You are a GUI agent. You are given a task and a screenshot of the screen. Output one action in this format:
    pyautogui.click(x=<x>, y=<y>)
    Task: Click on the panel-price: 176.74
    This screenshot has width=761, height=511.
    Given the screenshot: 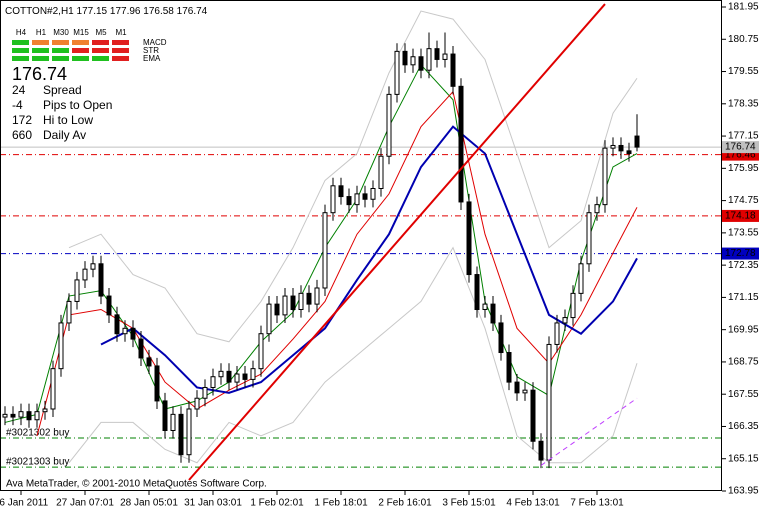 What is the action you would take?
    pyautogui.click(x=39, y=74)
    